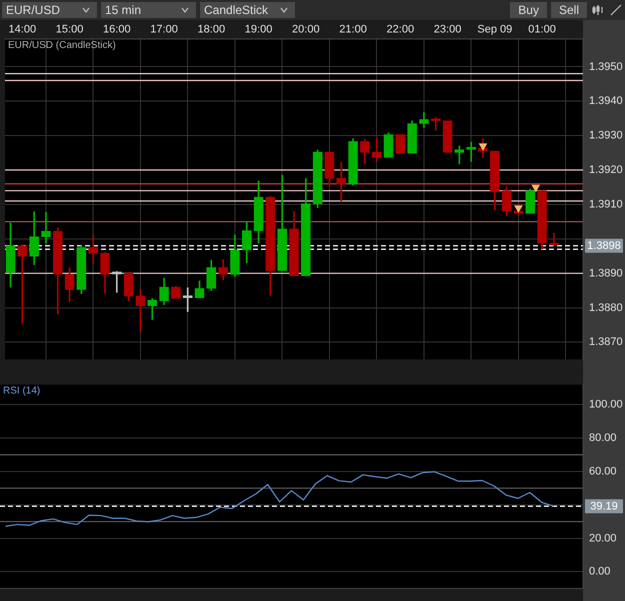 This screenshot has height=601, width=625. I want to click on x-tick-label: 17:00, so click(164, 30).